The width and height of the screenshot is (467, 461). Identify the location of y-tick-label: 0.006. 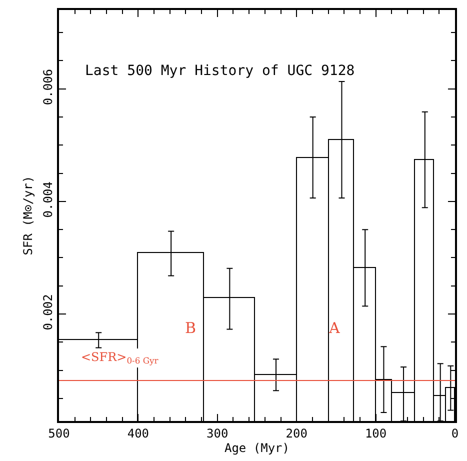
(48, 87).